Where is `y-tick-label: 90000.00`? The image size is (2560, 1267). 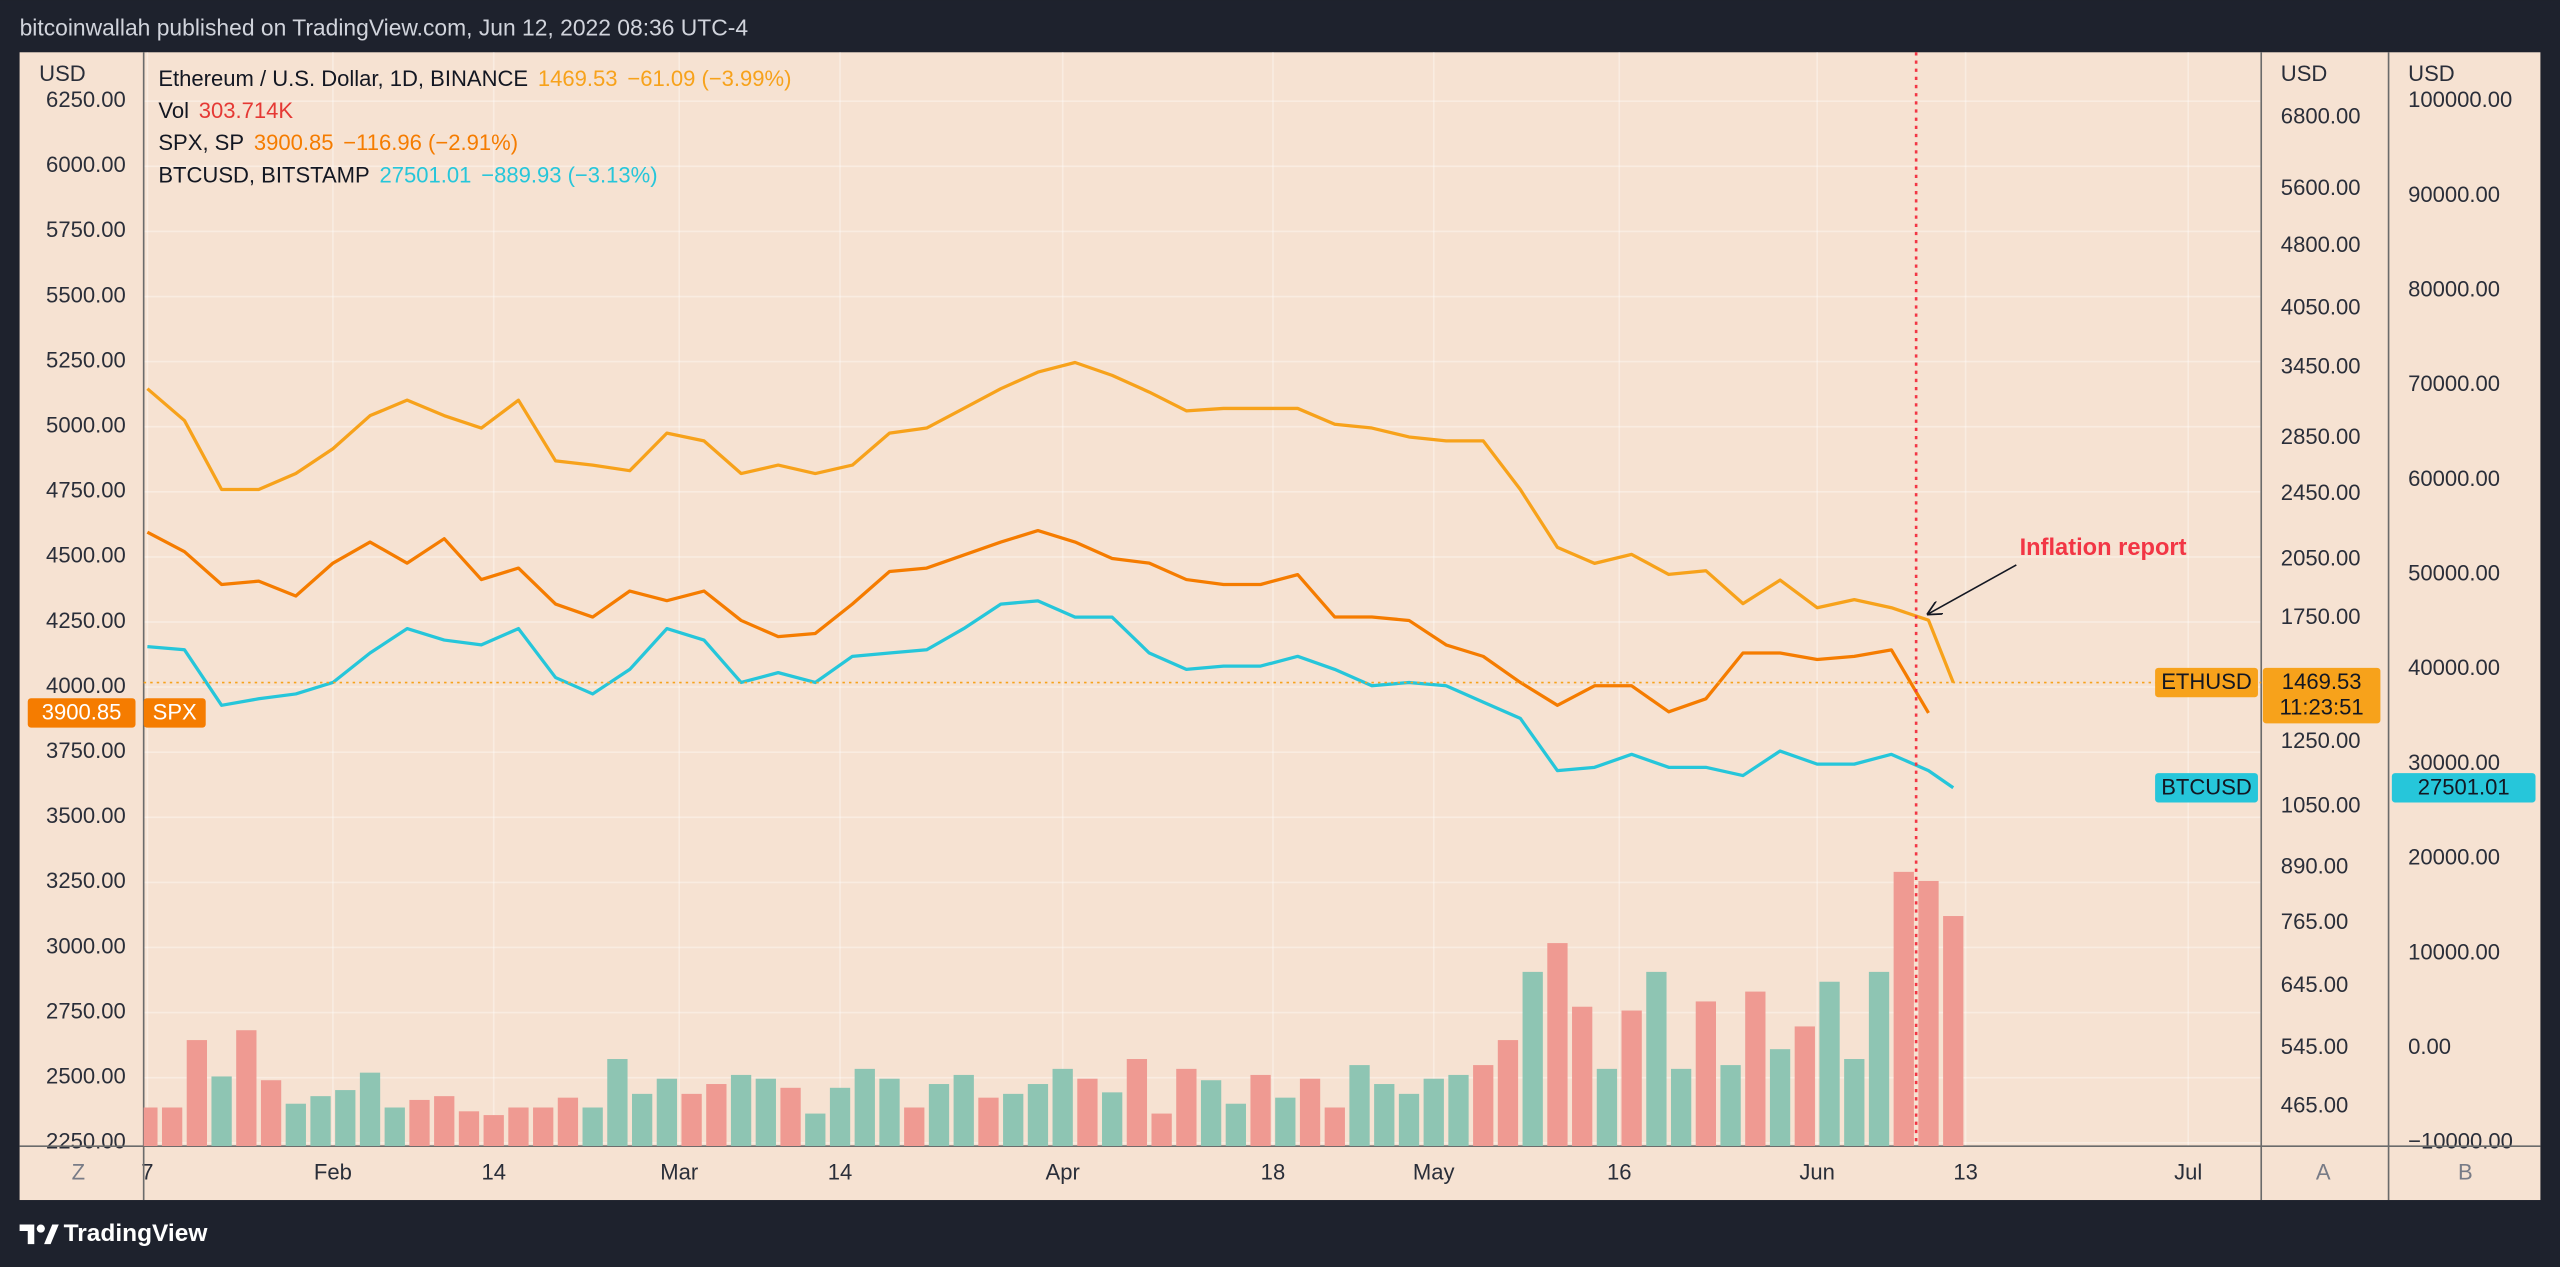
y-tick-label: 90000.00 is located at coordinates (2454, 194).